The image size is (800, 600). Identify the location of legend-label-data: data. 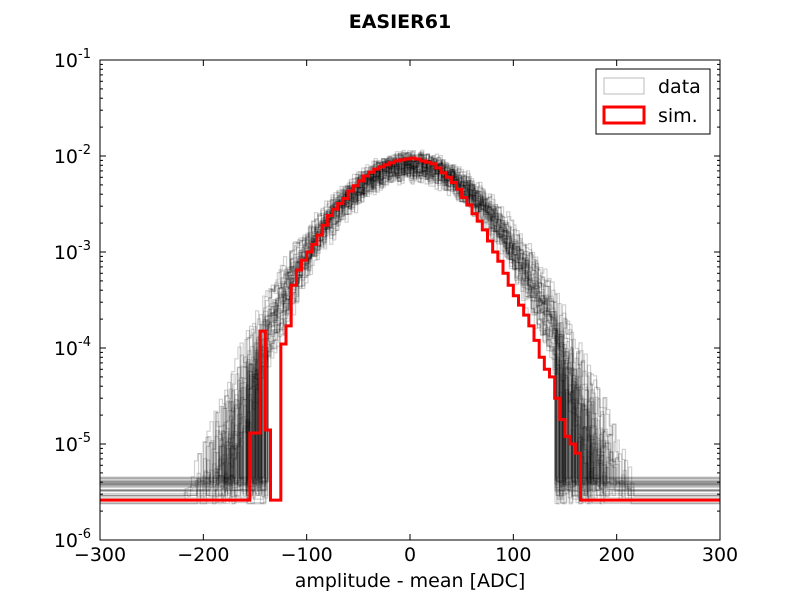
(679, 87).